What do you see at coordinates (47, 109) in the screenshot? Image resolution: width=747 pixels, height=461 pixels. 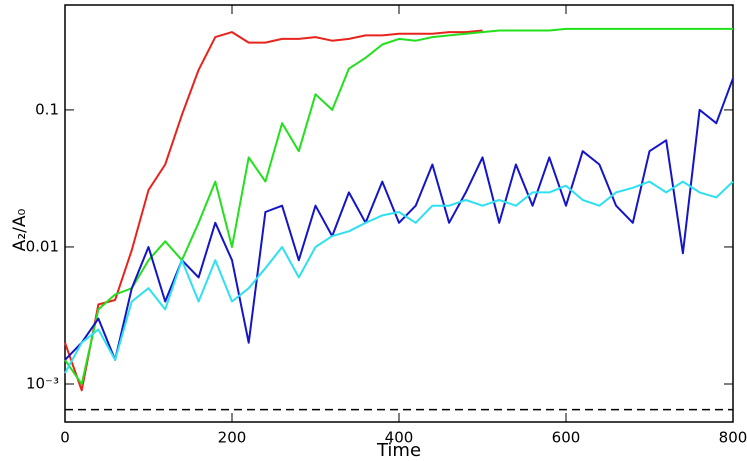 I see `y-tick-label: 0.1` at bounding box center [47, 109].